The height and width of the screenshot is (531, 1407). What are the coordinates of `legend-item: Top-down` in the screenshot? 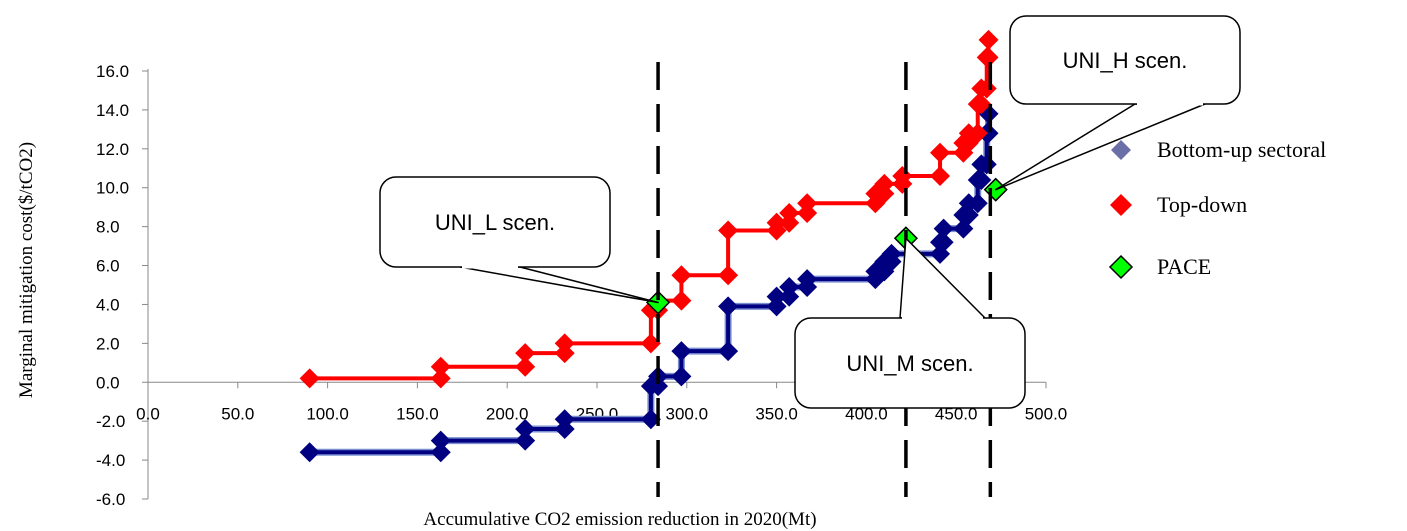 It's located at (1178, 204).